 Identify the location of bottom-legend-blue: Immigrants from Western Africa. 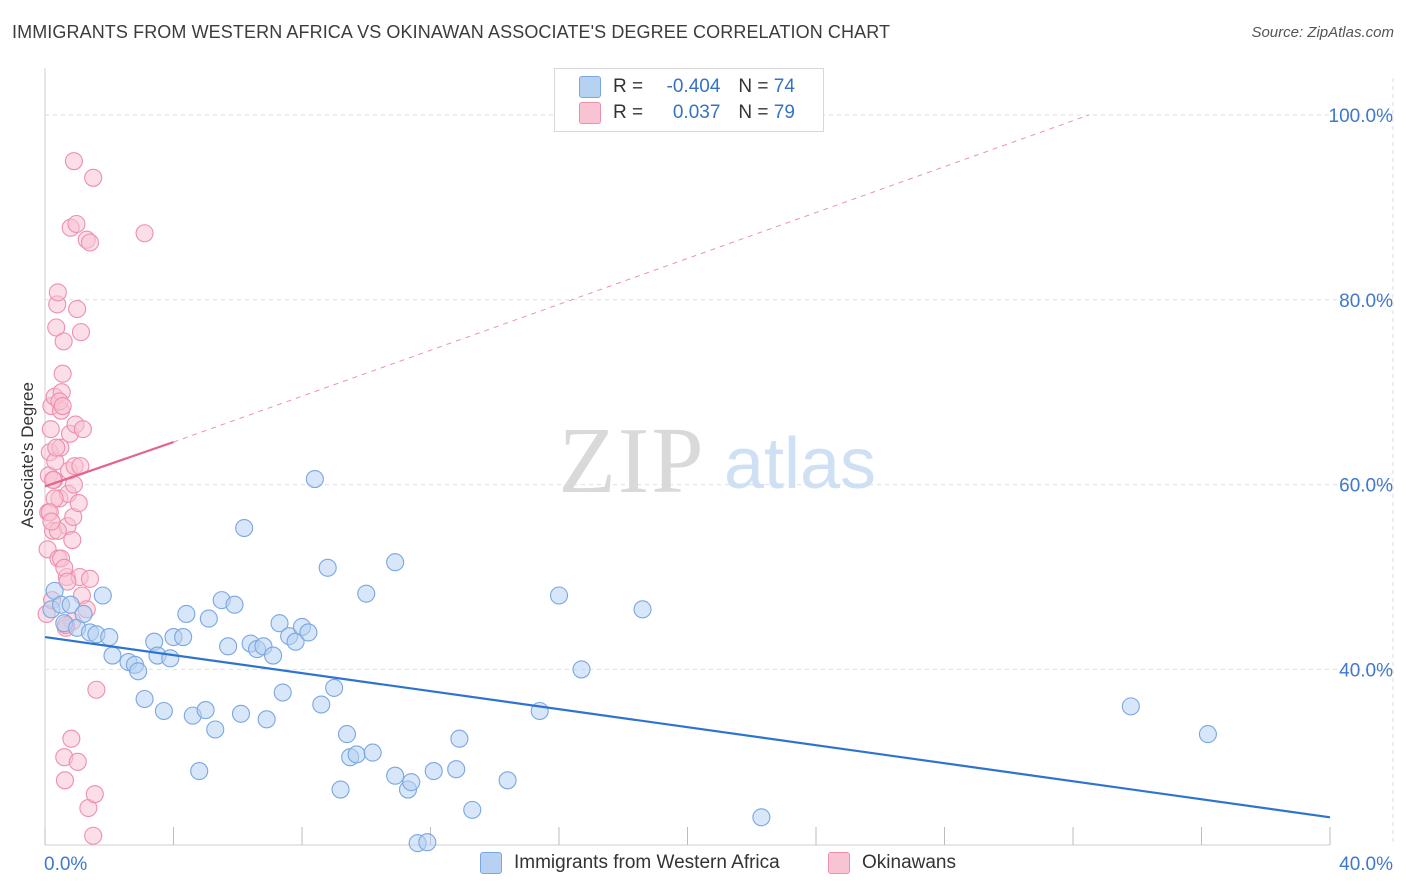
(630, 863).